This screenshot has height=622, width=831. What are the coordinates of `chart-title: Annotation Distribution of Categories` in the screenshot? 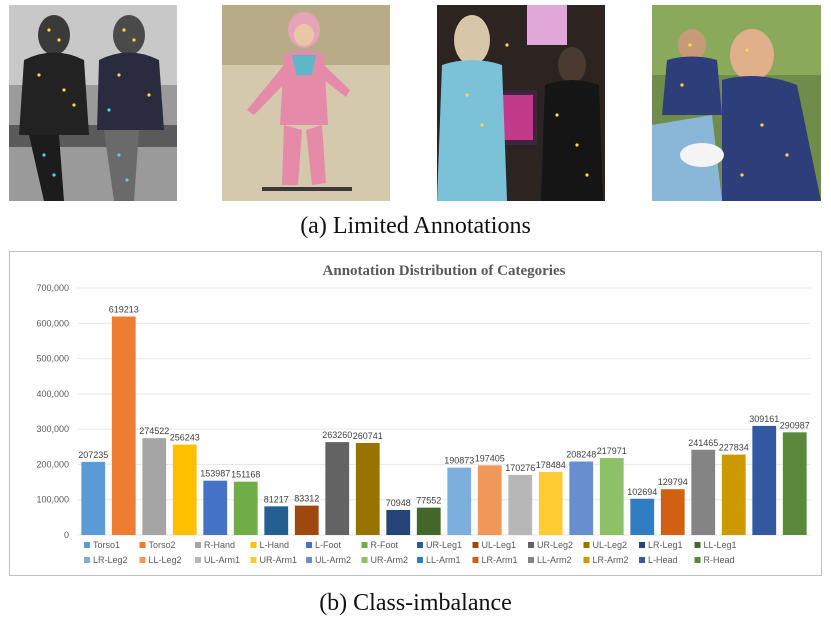 It's located at (444, 271).